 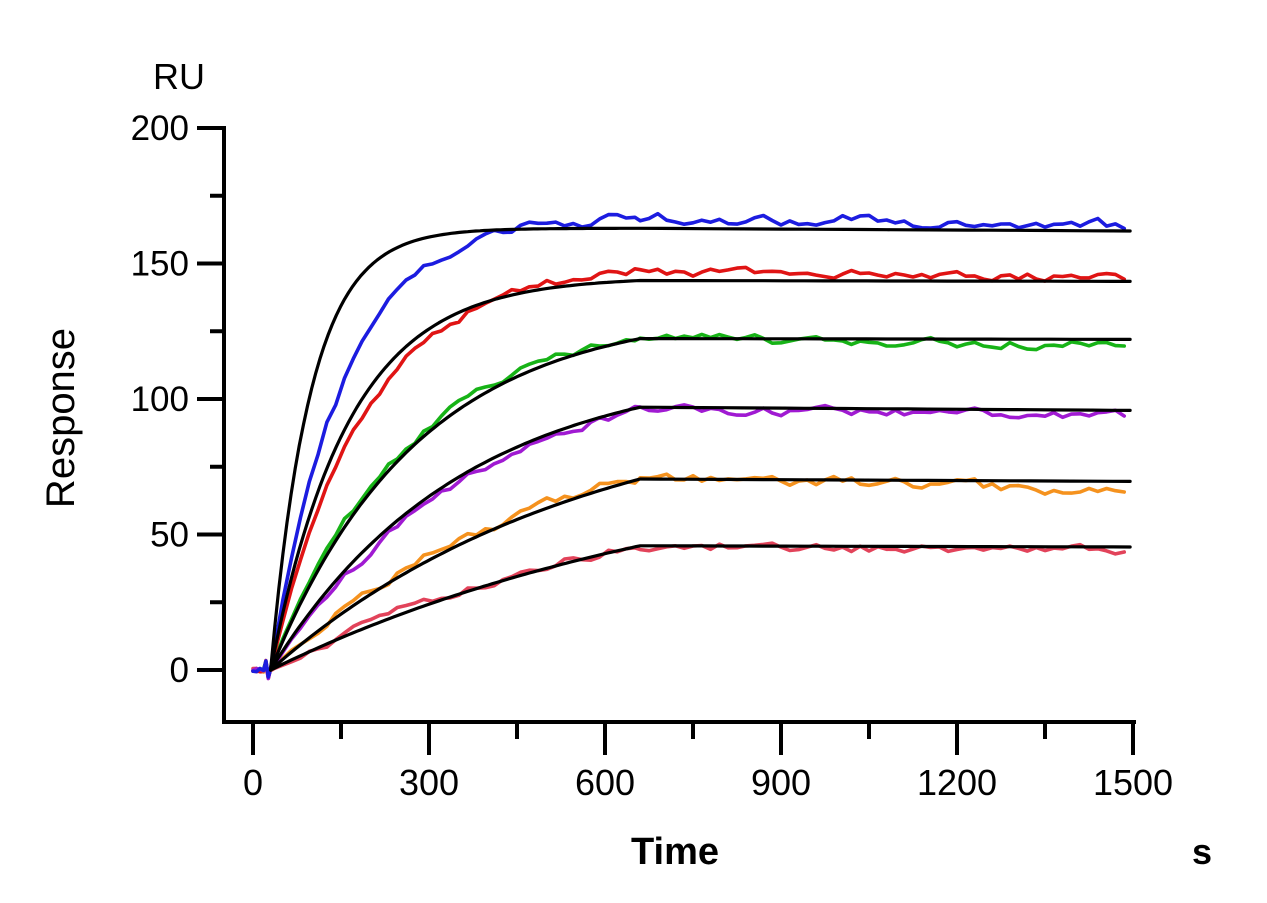 What do you see at coordinates (781, 782) in the screenshot?
I see `x-tick-label: 900` at bounding box center [781, 782].